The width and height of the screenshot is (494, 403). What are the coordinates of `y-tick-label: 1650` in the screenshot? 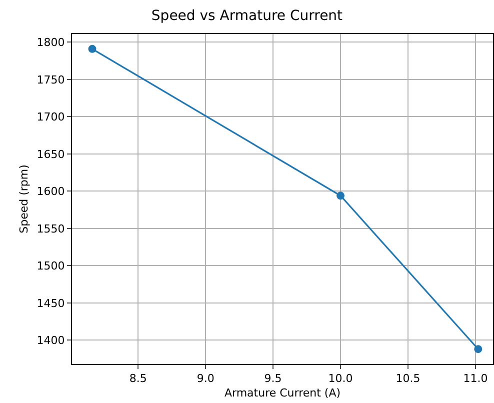 It's located at (50, 154).